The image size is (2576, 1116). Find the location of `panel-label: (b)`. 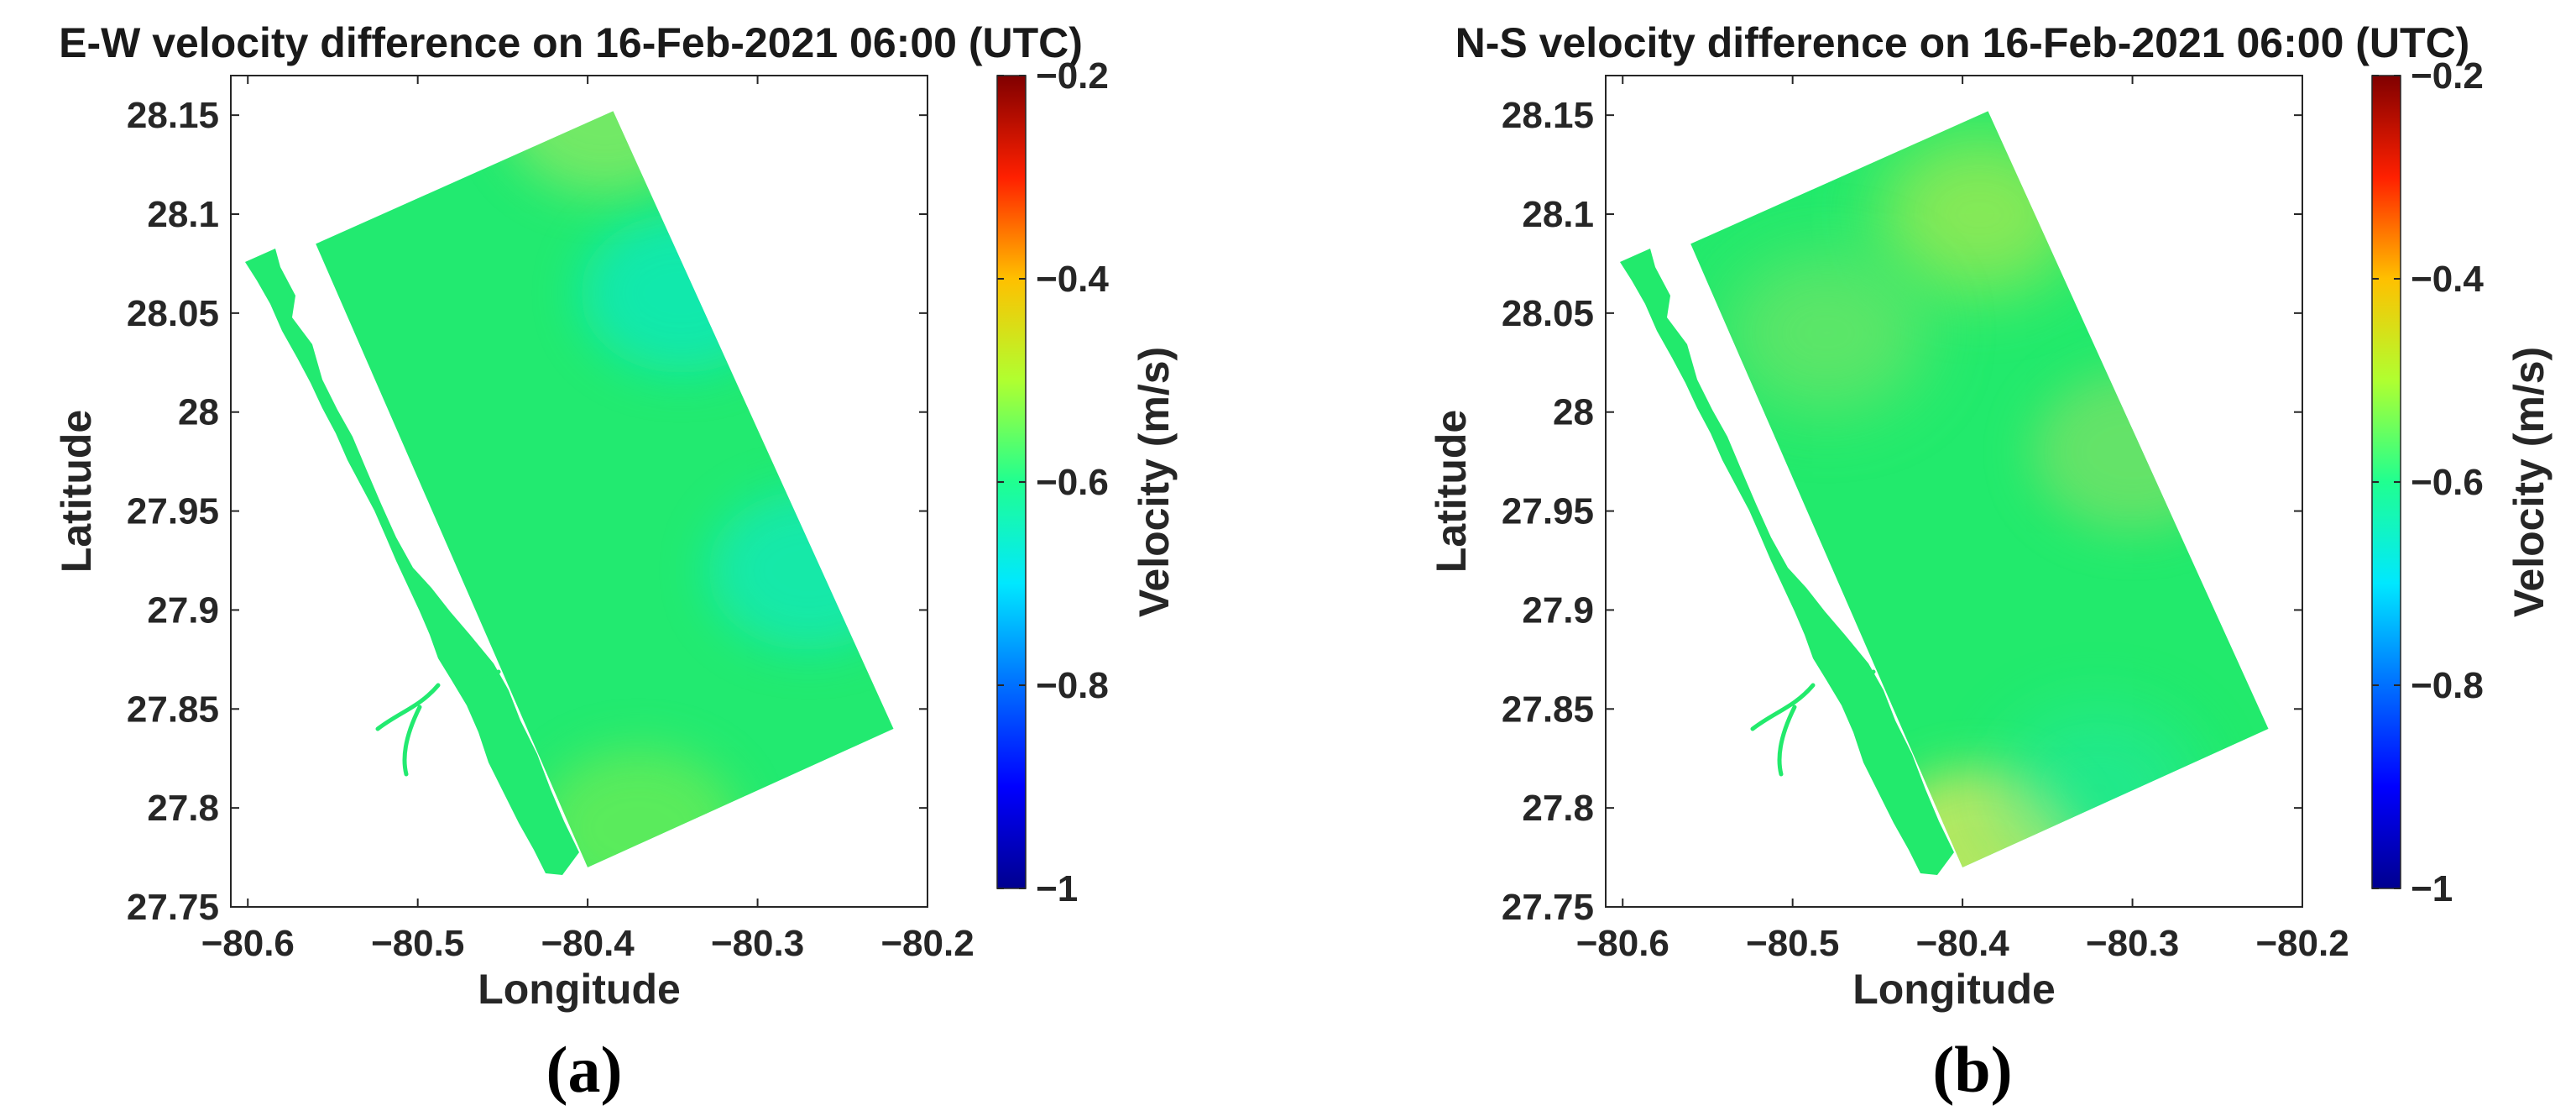

panel-label: (b) is located at coordinates (1972, 1069).